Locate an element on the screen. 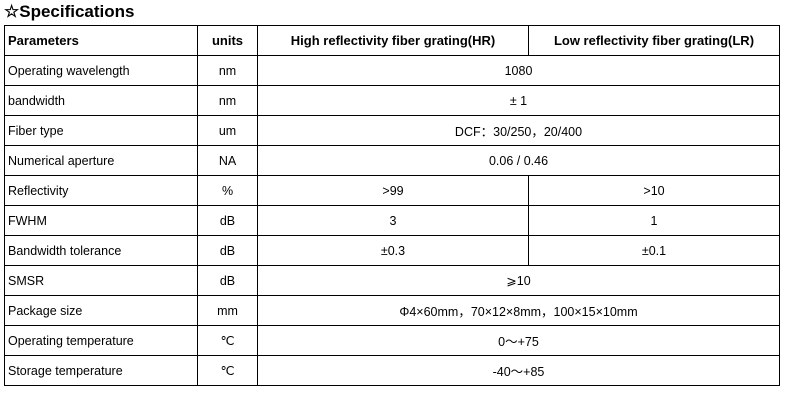 The width and height of the screenshot is (785, 400). table-cell: >10 is located at coordinates (654, 190).